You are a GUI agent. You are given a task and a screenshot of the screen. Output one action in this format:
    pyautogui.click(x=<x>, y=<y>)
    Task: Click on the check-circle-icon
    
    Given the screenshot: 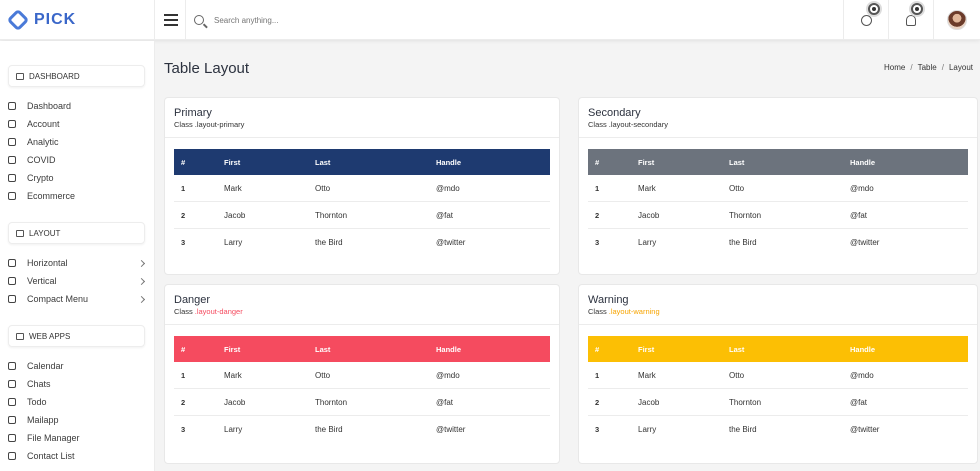 What is the action you would take?
    pyautogui.click(x=12, y=402)
    